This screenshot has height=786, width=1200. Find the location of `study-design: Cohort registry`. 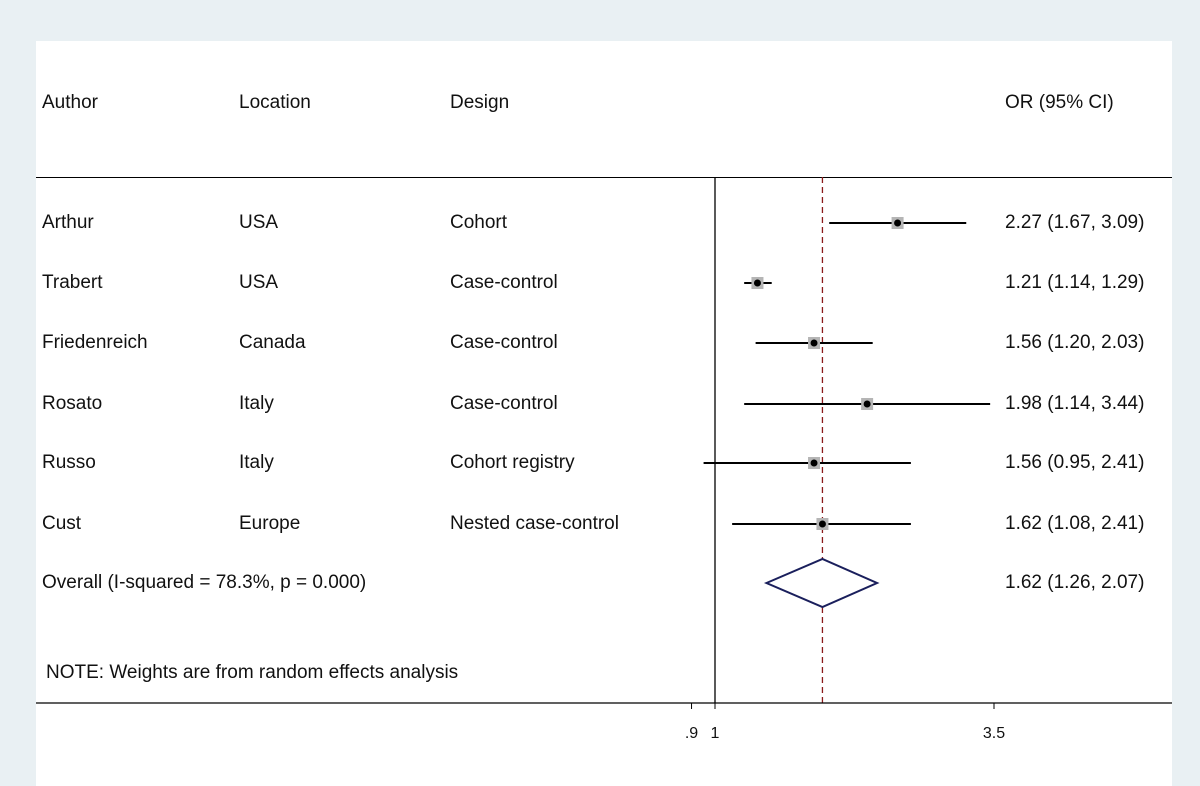

study-design: Cohort registry is located at coordinates (512, 462).